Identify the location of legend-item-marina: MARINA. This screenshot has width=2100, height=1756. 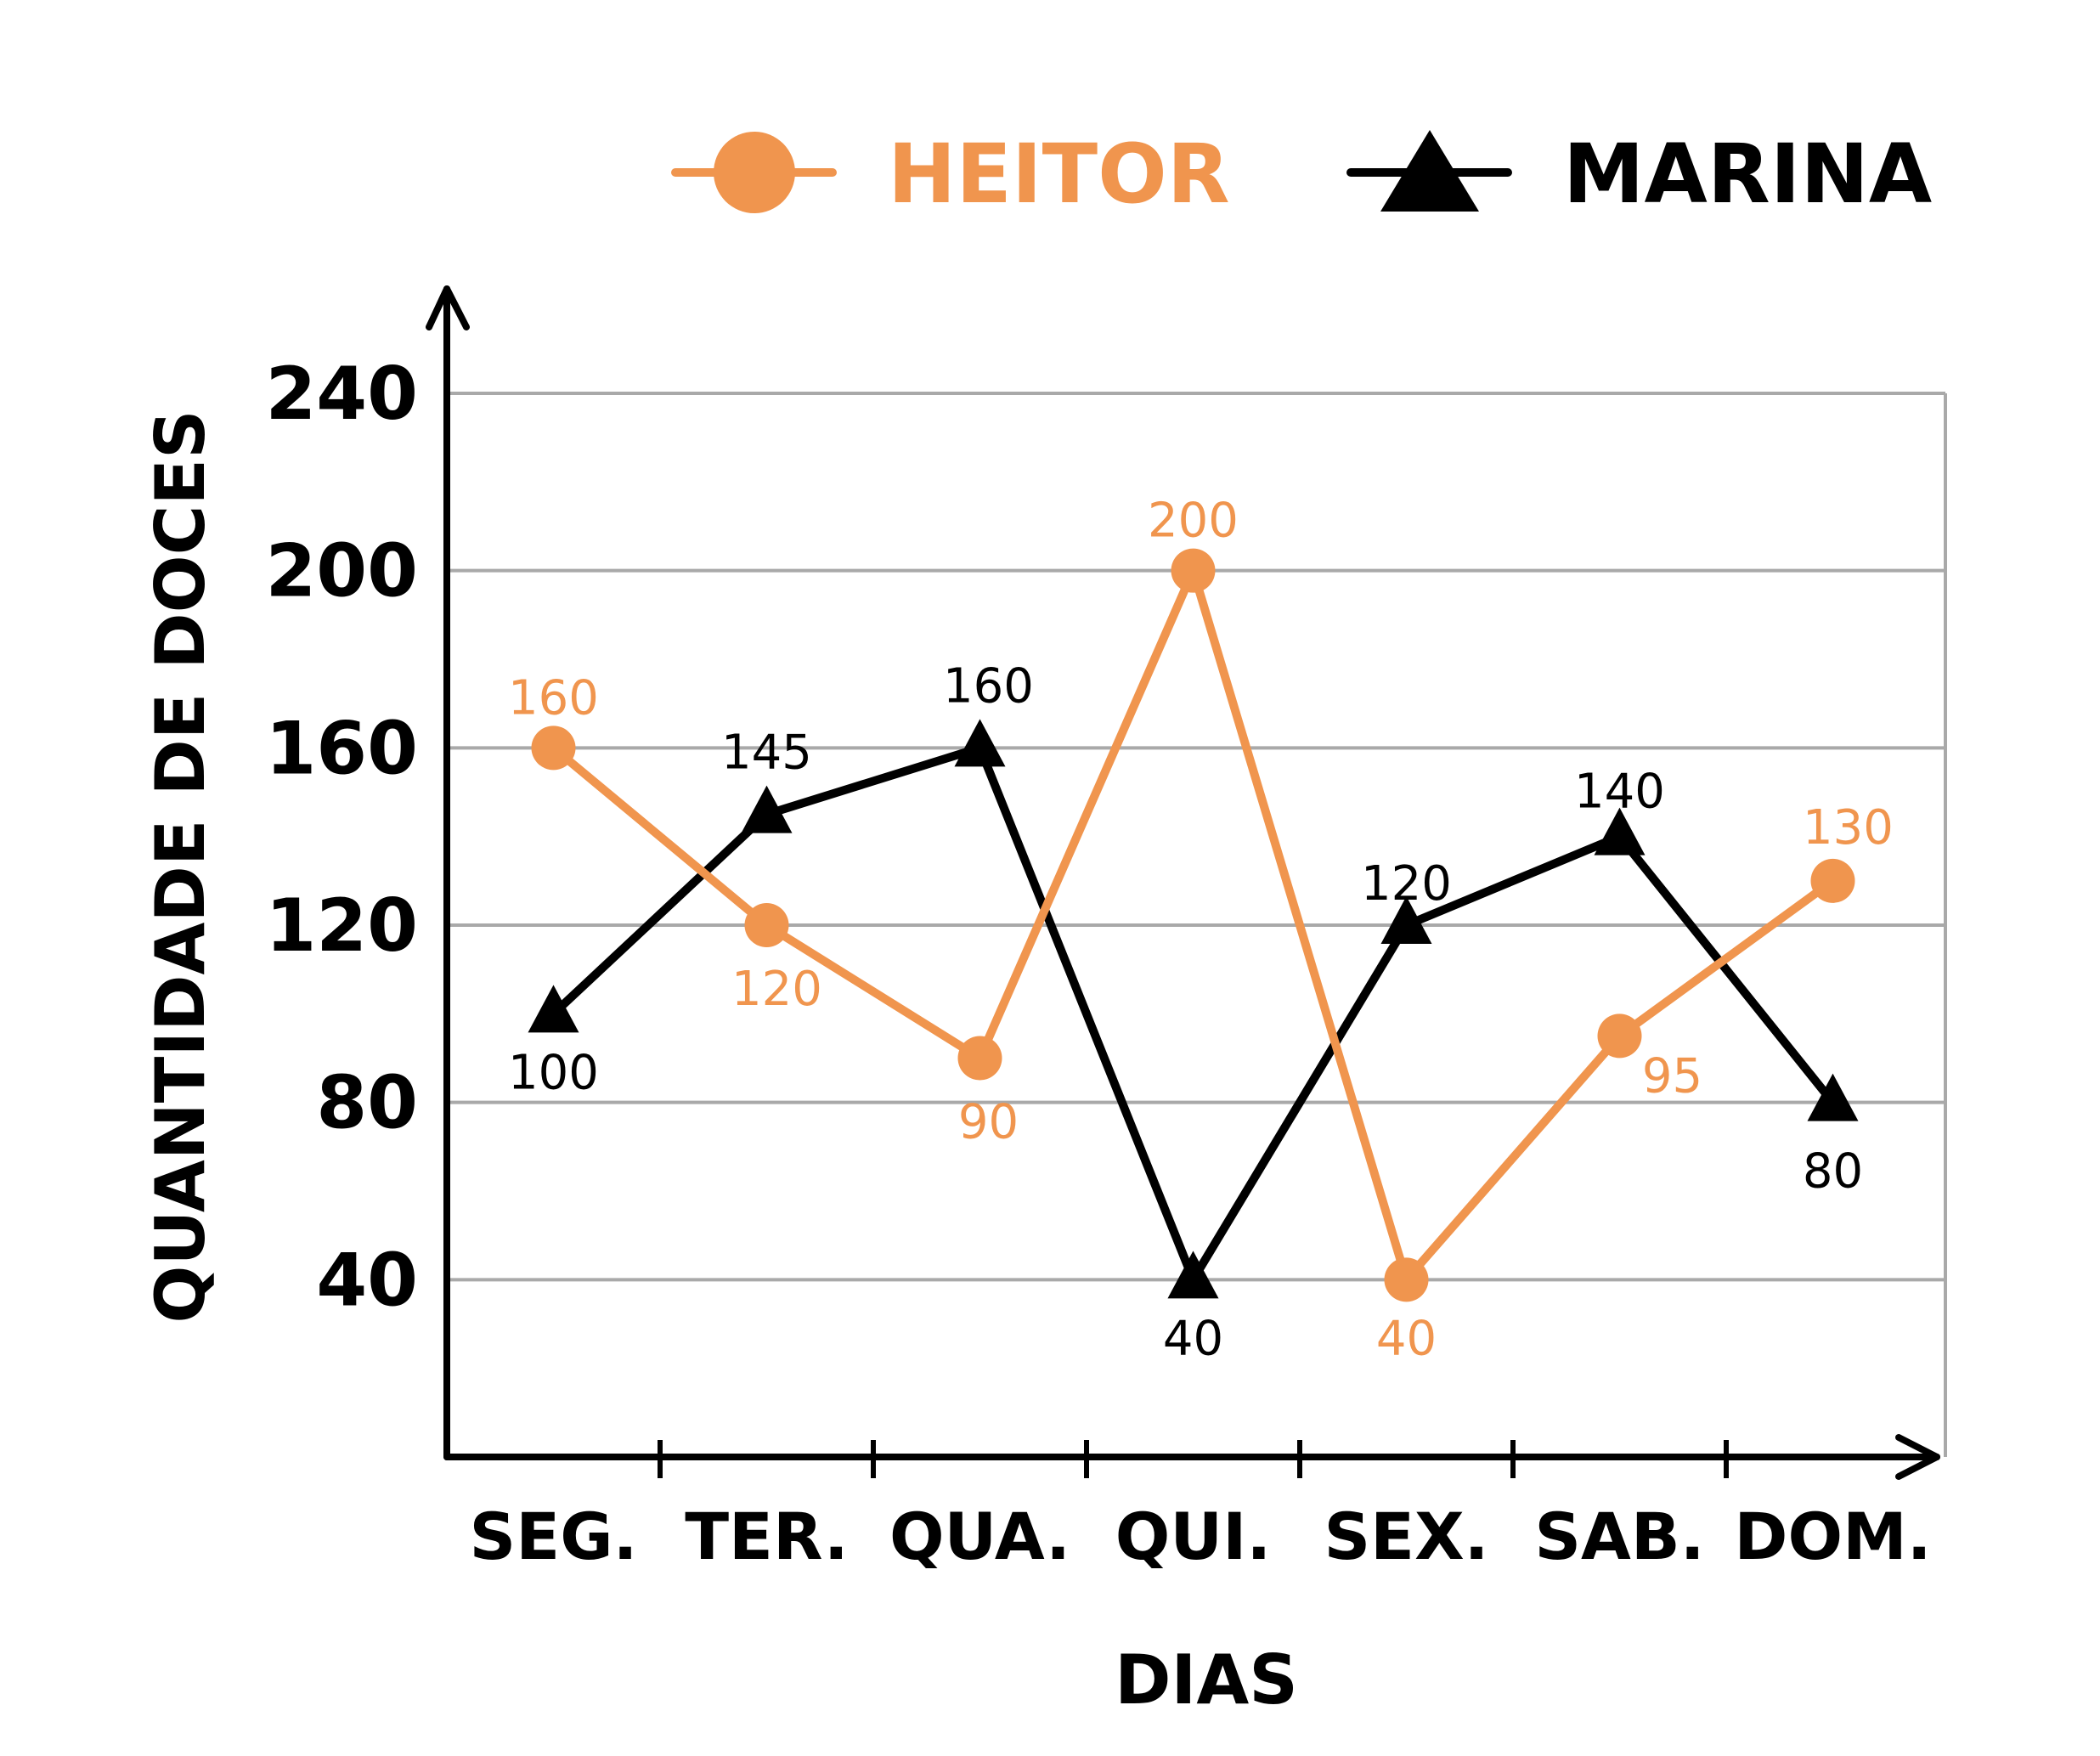
(1639, 174).